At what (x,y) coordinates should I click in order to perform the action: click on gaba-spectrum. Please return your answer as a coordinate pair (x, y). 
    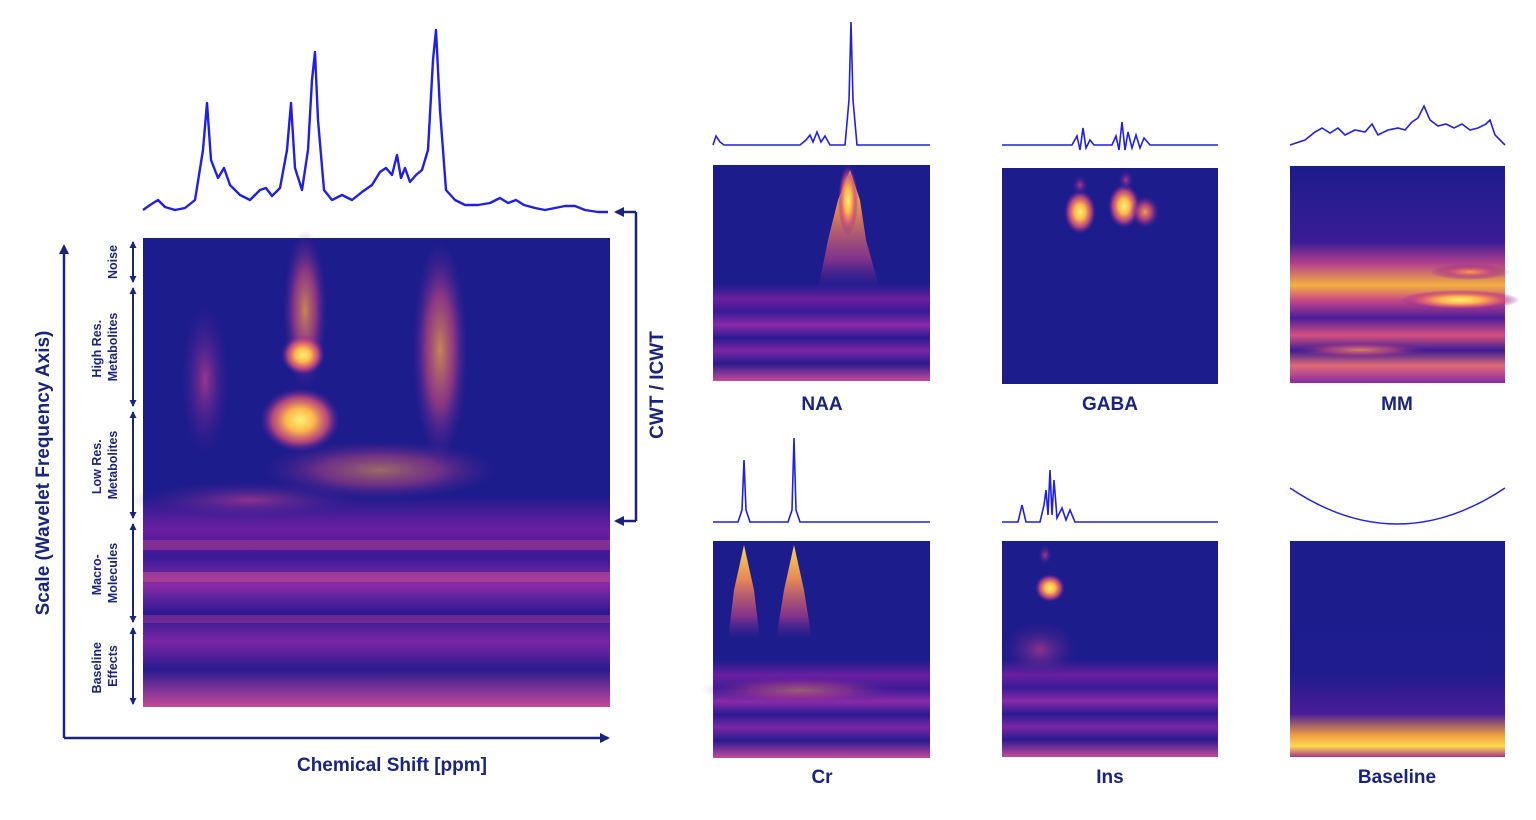
    Looking at the image, I should click on (1110, 136).